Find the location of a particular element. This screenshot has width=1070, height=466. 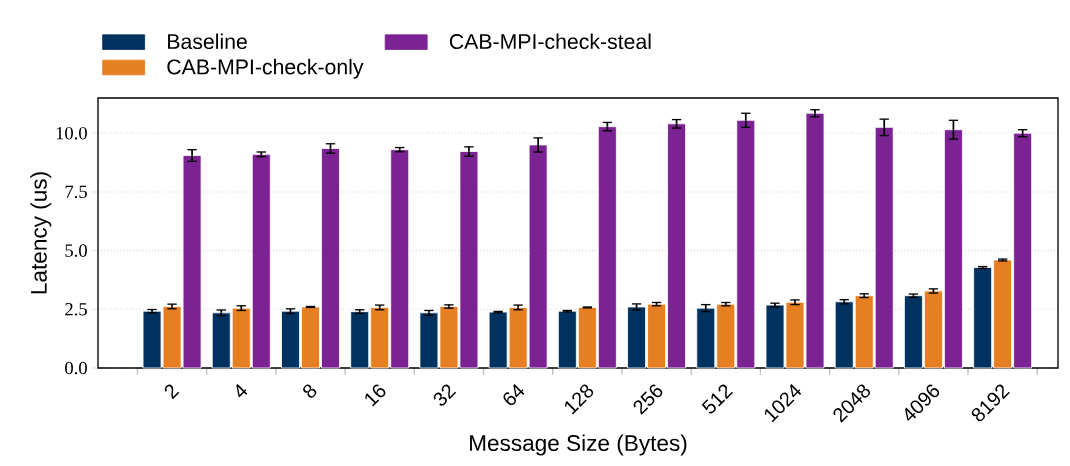

y-tick-label: 10.0 is located at coordinates (71, 133).